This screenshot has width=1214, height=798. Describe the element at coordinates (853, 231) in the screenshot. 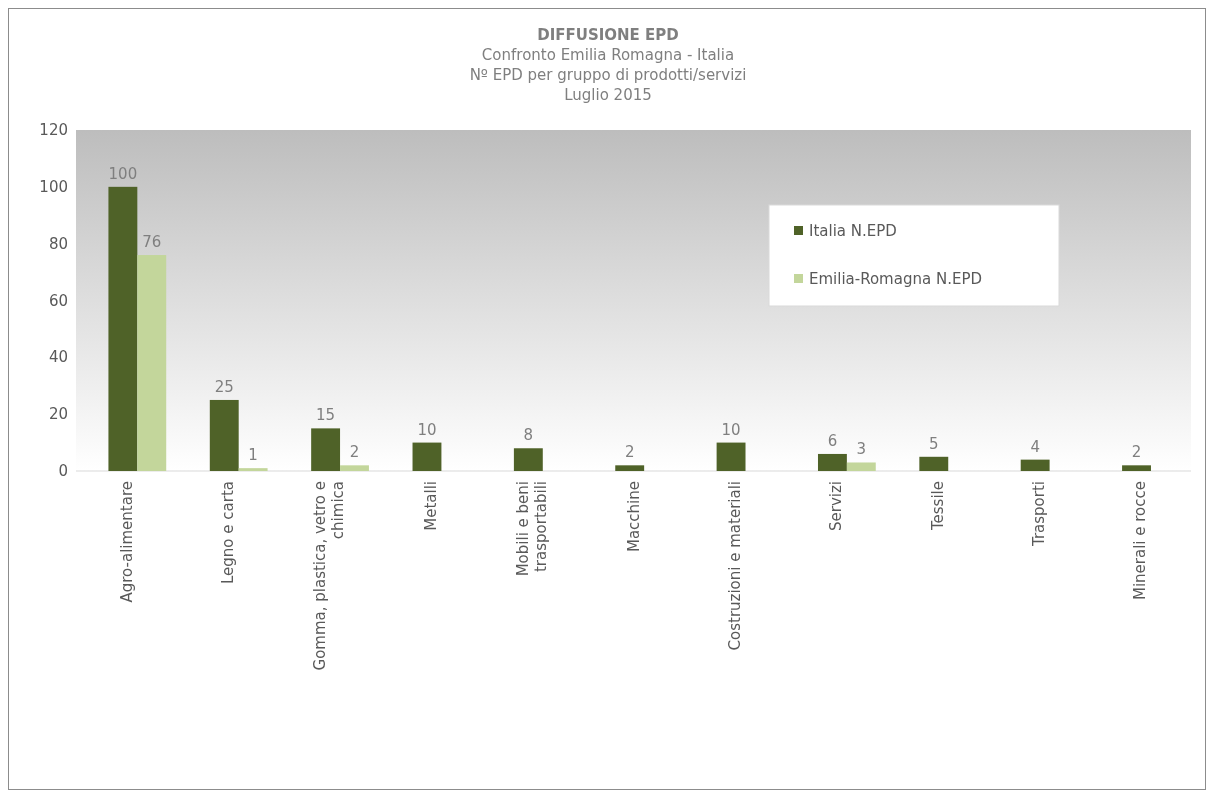

I see `legend-label: Italia N.EPD` at that location.